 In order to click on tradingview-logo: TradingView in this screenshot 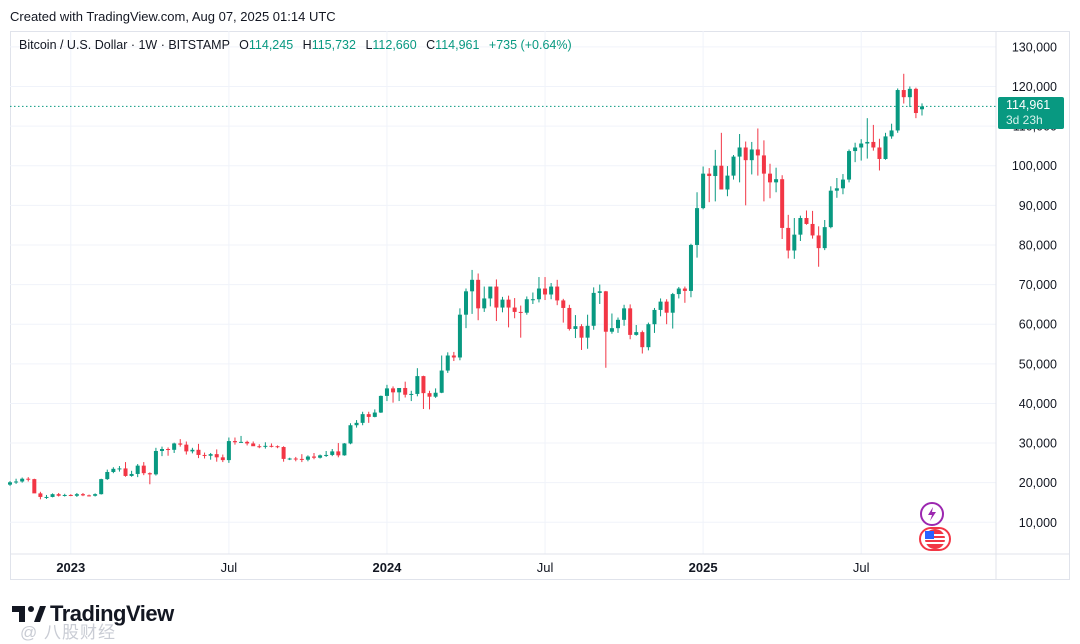, I will do `click(93, 614)`.